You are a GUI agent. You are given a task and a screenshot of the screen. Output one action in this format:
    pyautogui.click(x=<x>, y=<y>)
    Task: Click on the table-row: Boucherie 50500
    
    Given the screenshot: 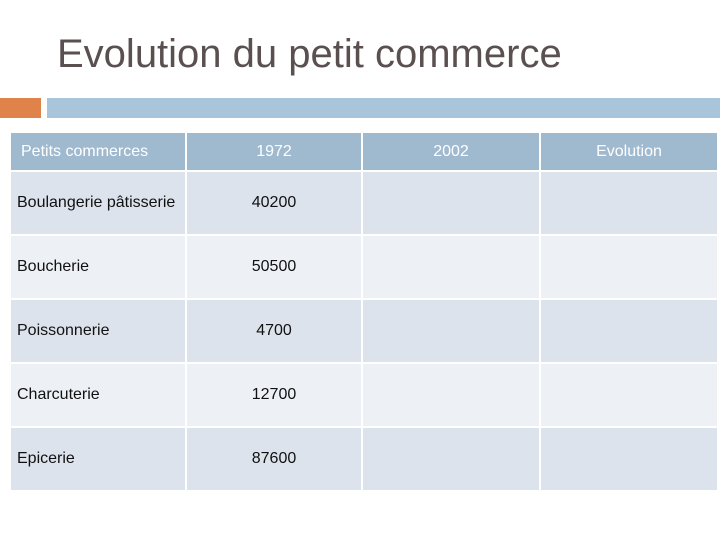 What is the action you would take?
    pyautogui.click(x=364, y=267)
    